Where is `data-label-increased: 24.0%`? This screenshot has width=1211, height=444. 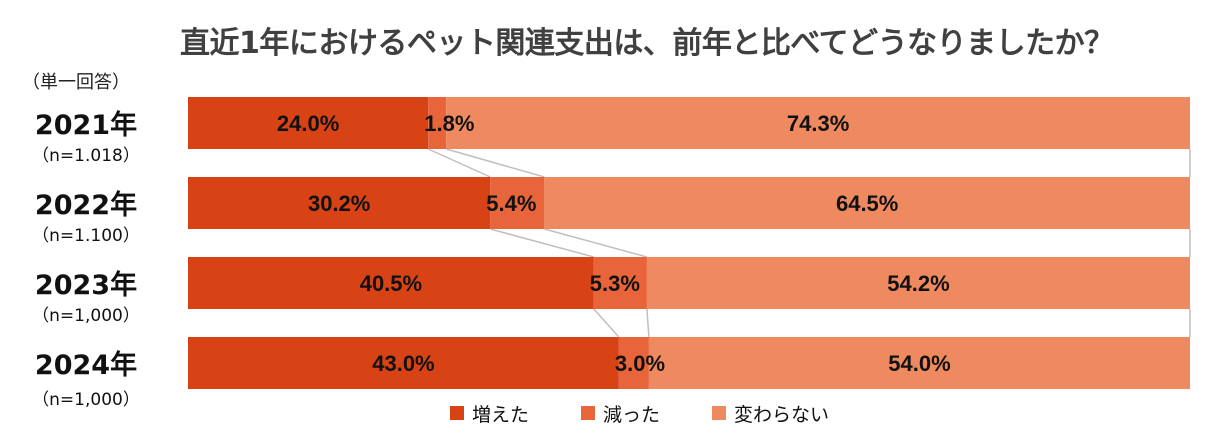 data-label-increased: 24.0% is located at coordinates (308, 123).